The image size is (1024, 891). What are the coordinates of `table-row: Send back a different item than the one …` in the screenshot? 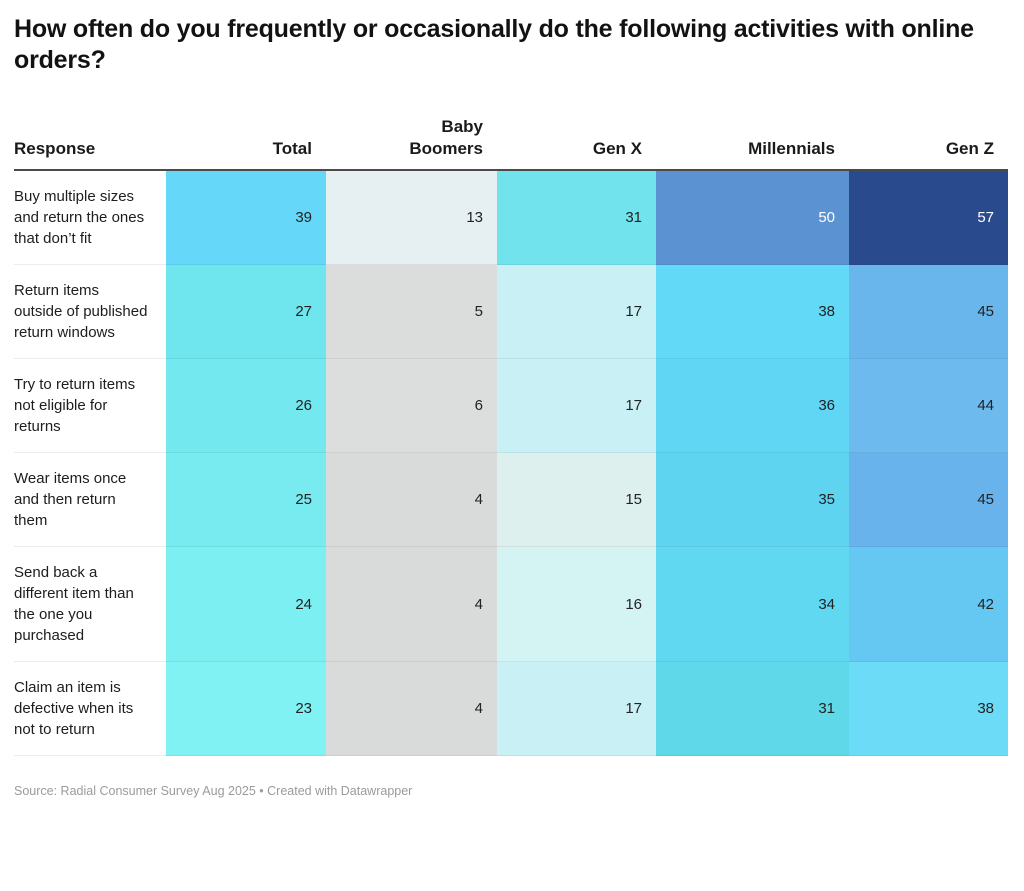 It's located at (511, 604).